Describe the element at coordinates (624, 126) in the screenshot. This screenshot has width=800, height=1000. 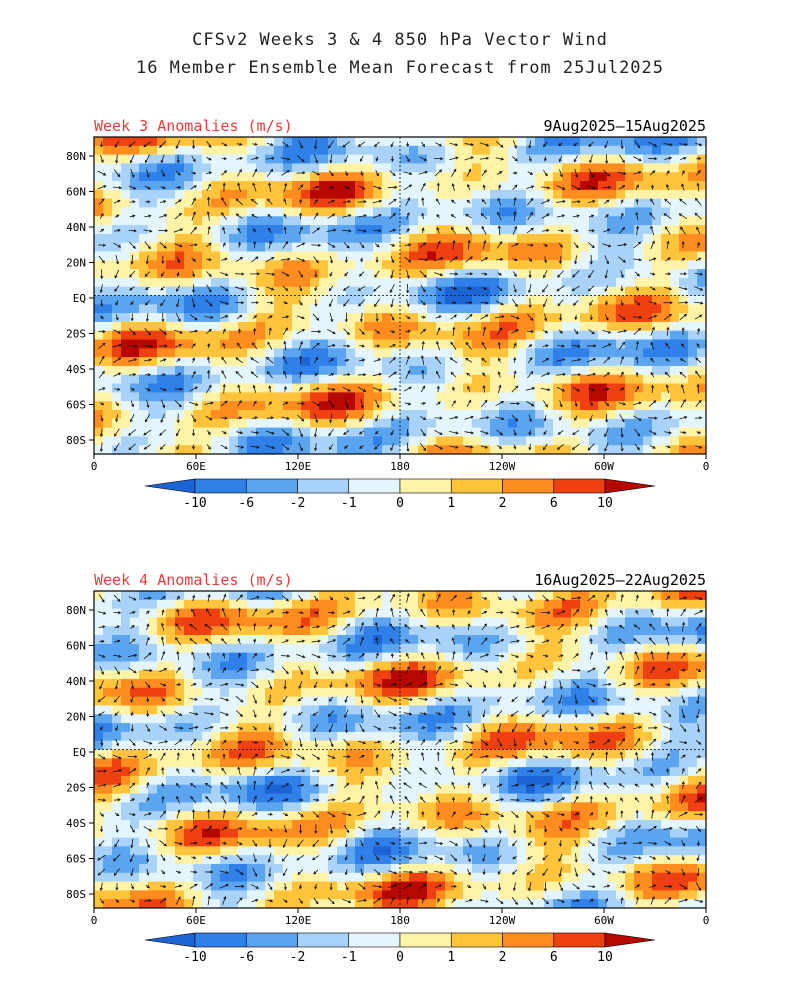
I see `week3-date-range: 9Aug2025–15Aug2025` at that location.